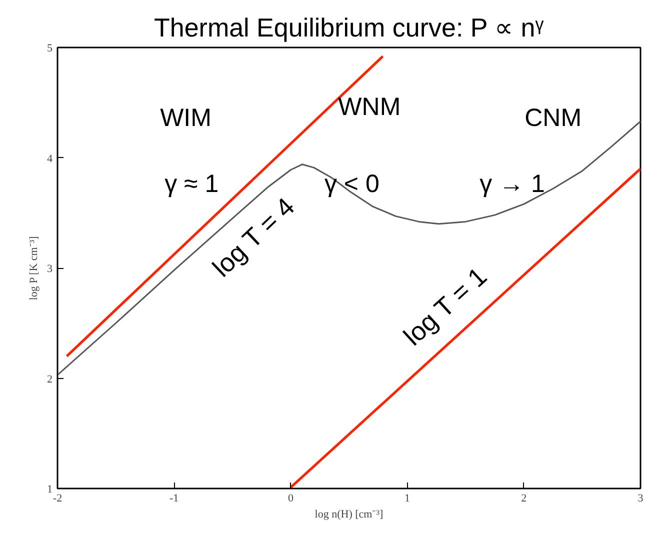 This screenshot has height=540, width=656. I want to click on y-tick-label: 1, so click(49, 490).